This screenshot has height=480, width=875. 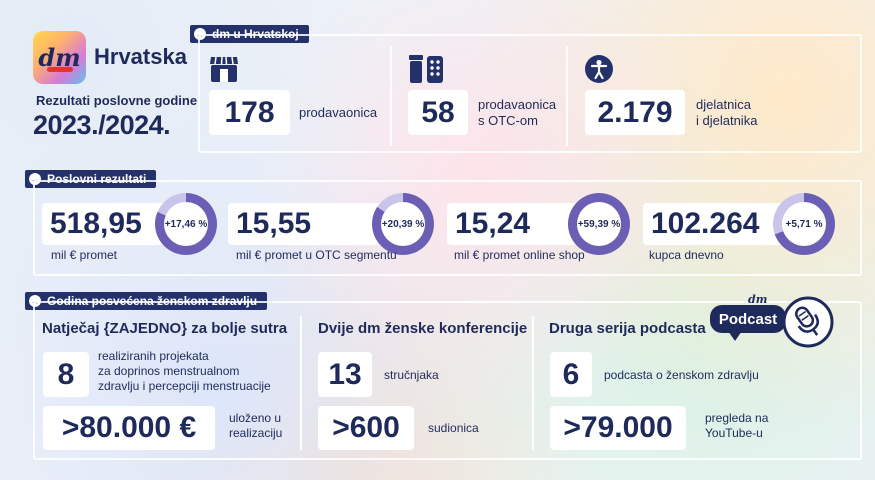 I want to click on growth-ring-label: +5,71 %, so click(x=804, y=224).